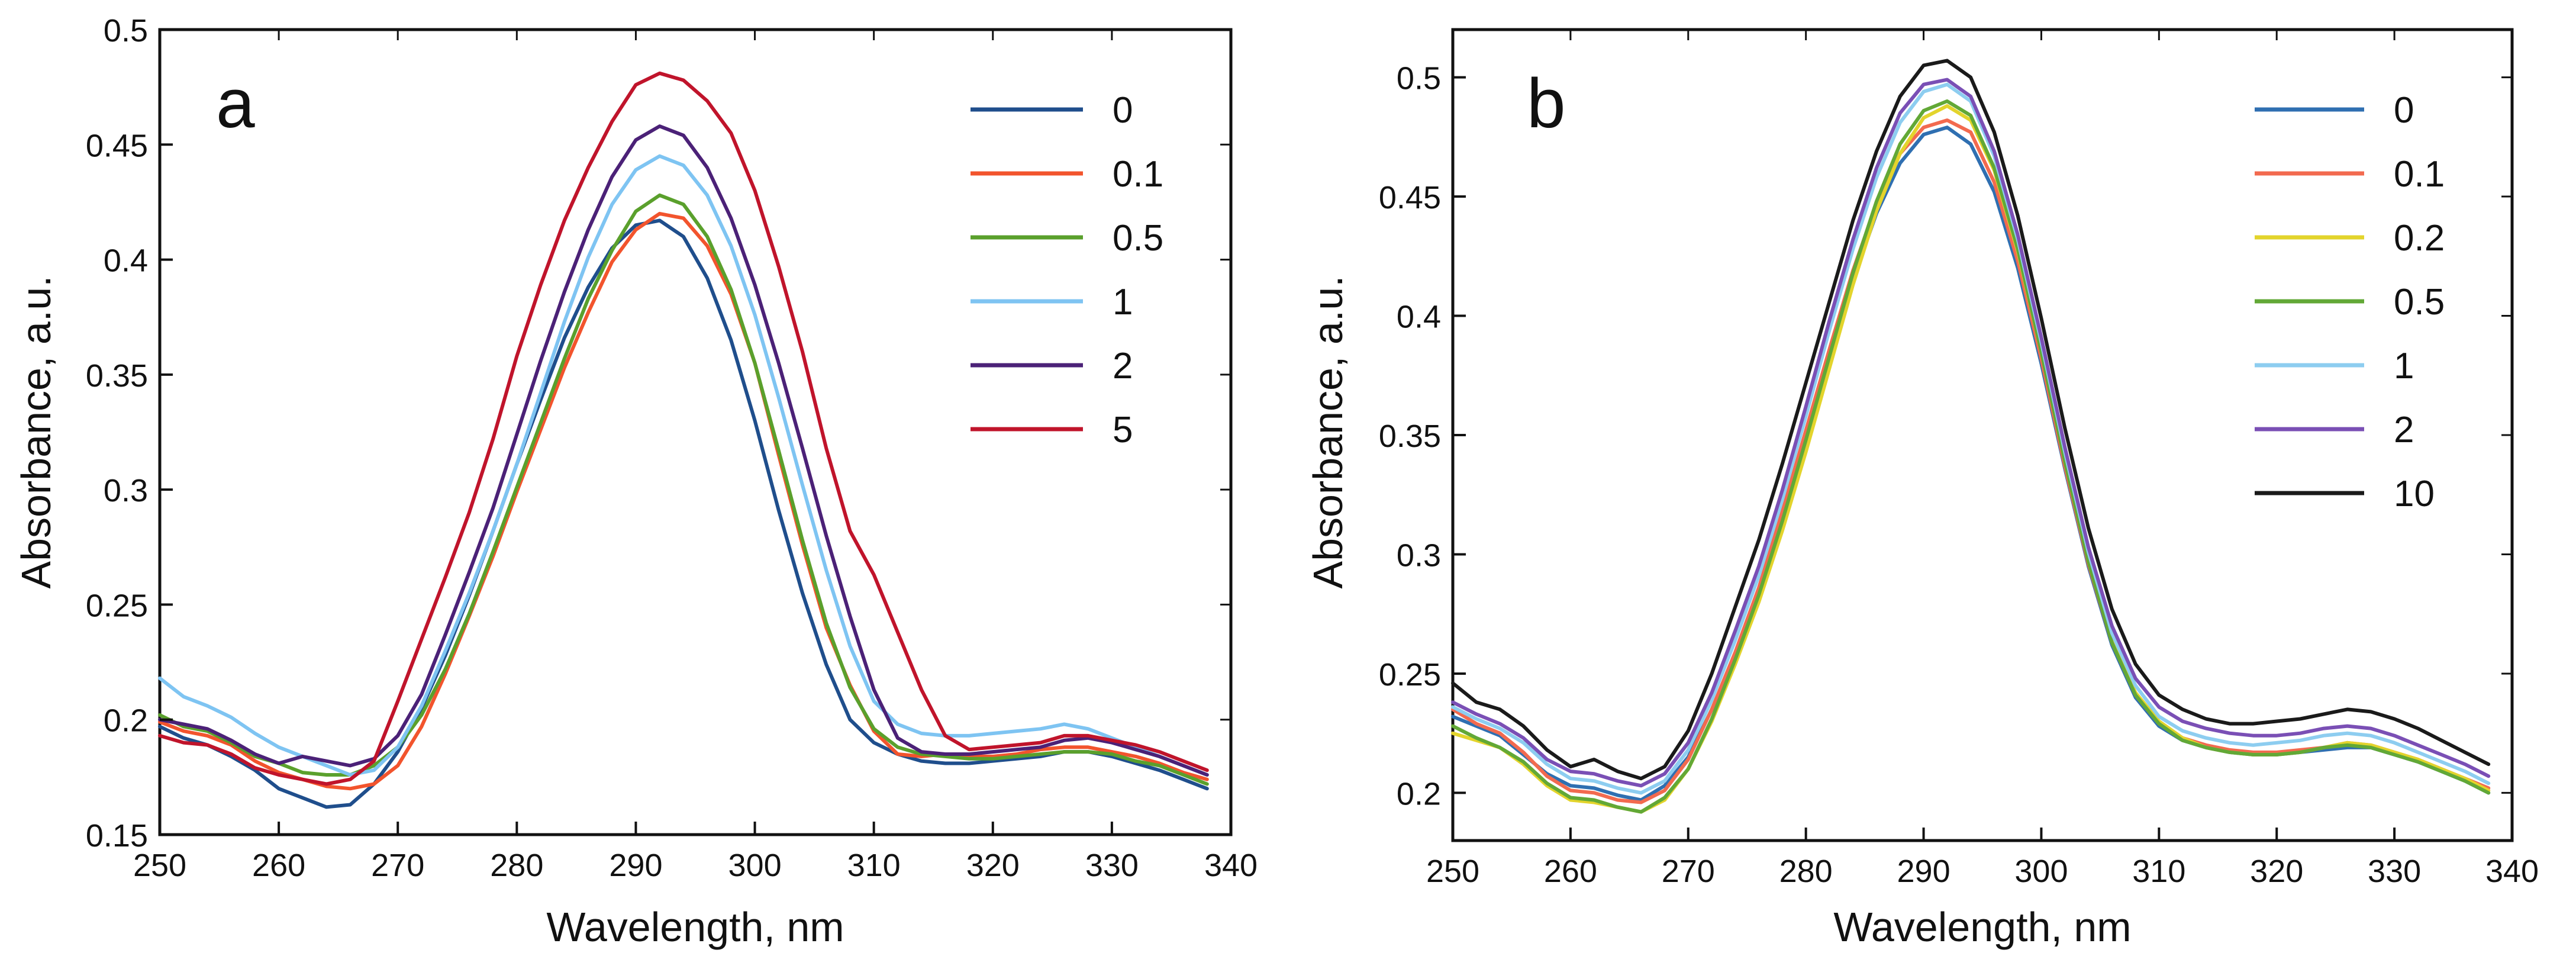 This screenshot has height=969, width=2576. Describe the element at coordinates (36, 431) in the screenshot. I see `panel-a-y-axis-label: Absorbance, a.u.` at that location.